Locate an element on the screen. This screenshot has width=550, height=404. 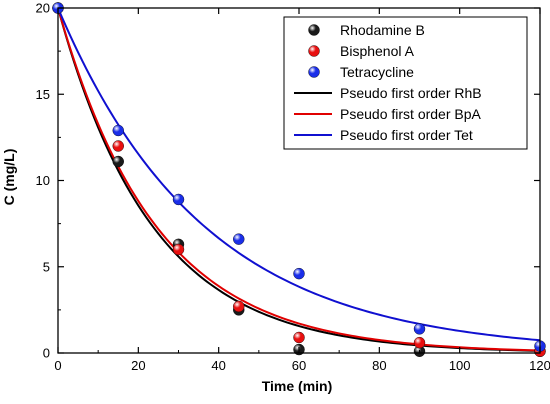
legend-label-4: Pseudo first order BpA is located at coordinates (411, 114).